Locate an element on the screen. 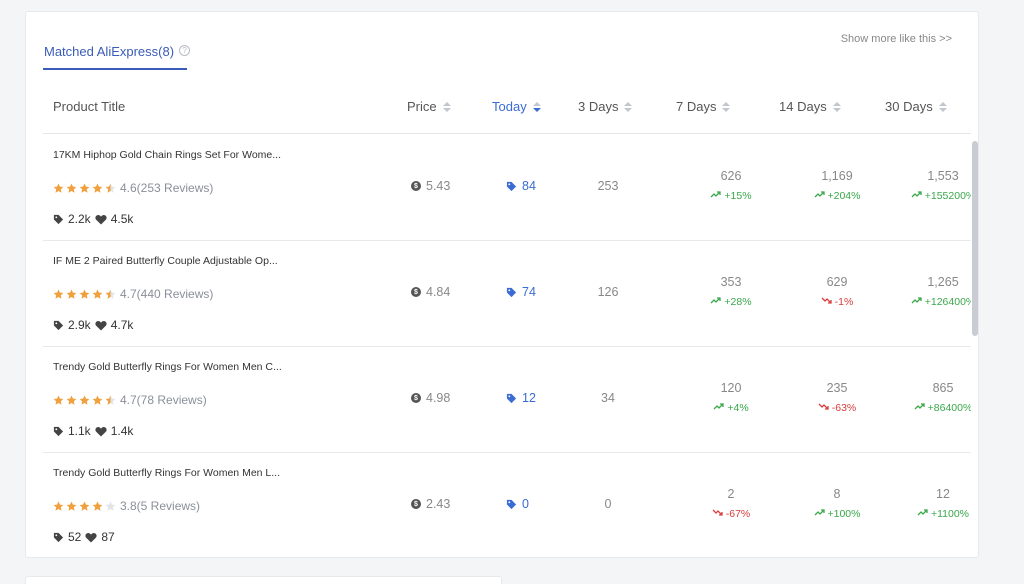 The height and width of the screenshot is (584, 1024). change-text: +15% is located at coordinates (738, 196).